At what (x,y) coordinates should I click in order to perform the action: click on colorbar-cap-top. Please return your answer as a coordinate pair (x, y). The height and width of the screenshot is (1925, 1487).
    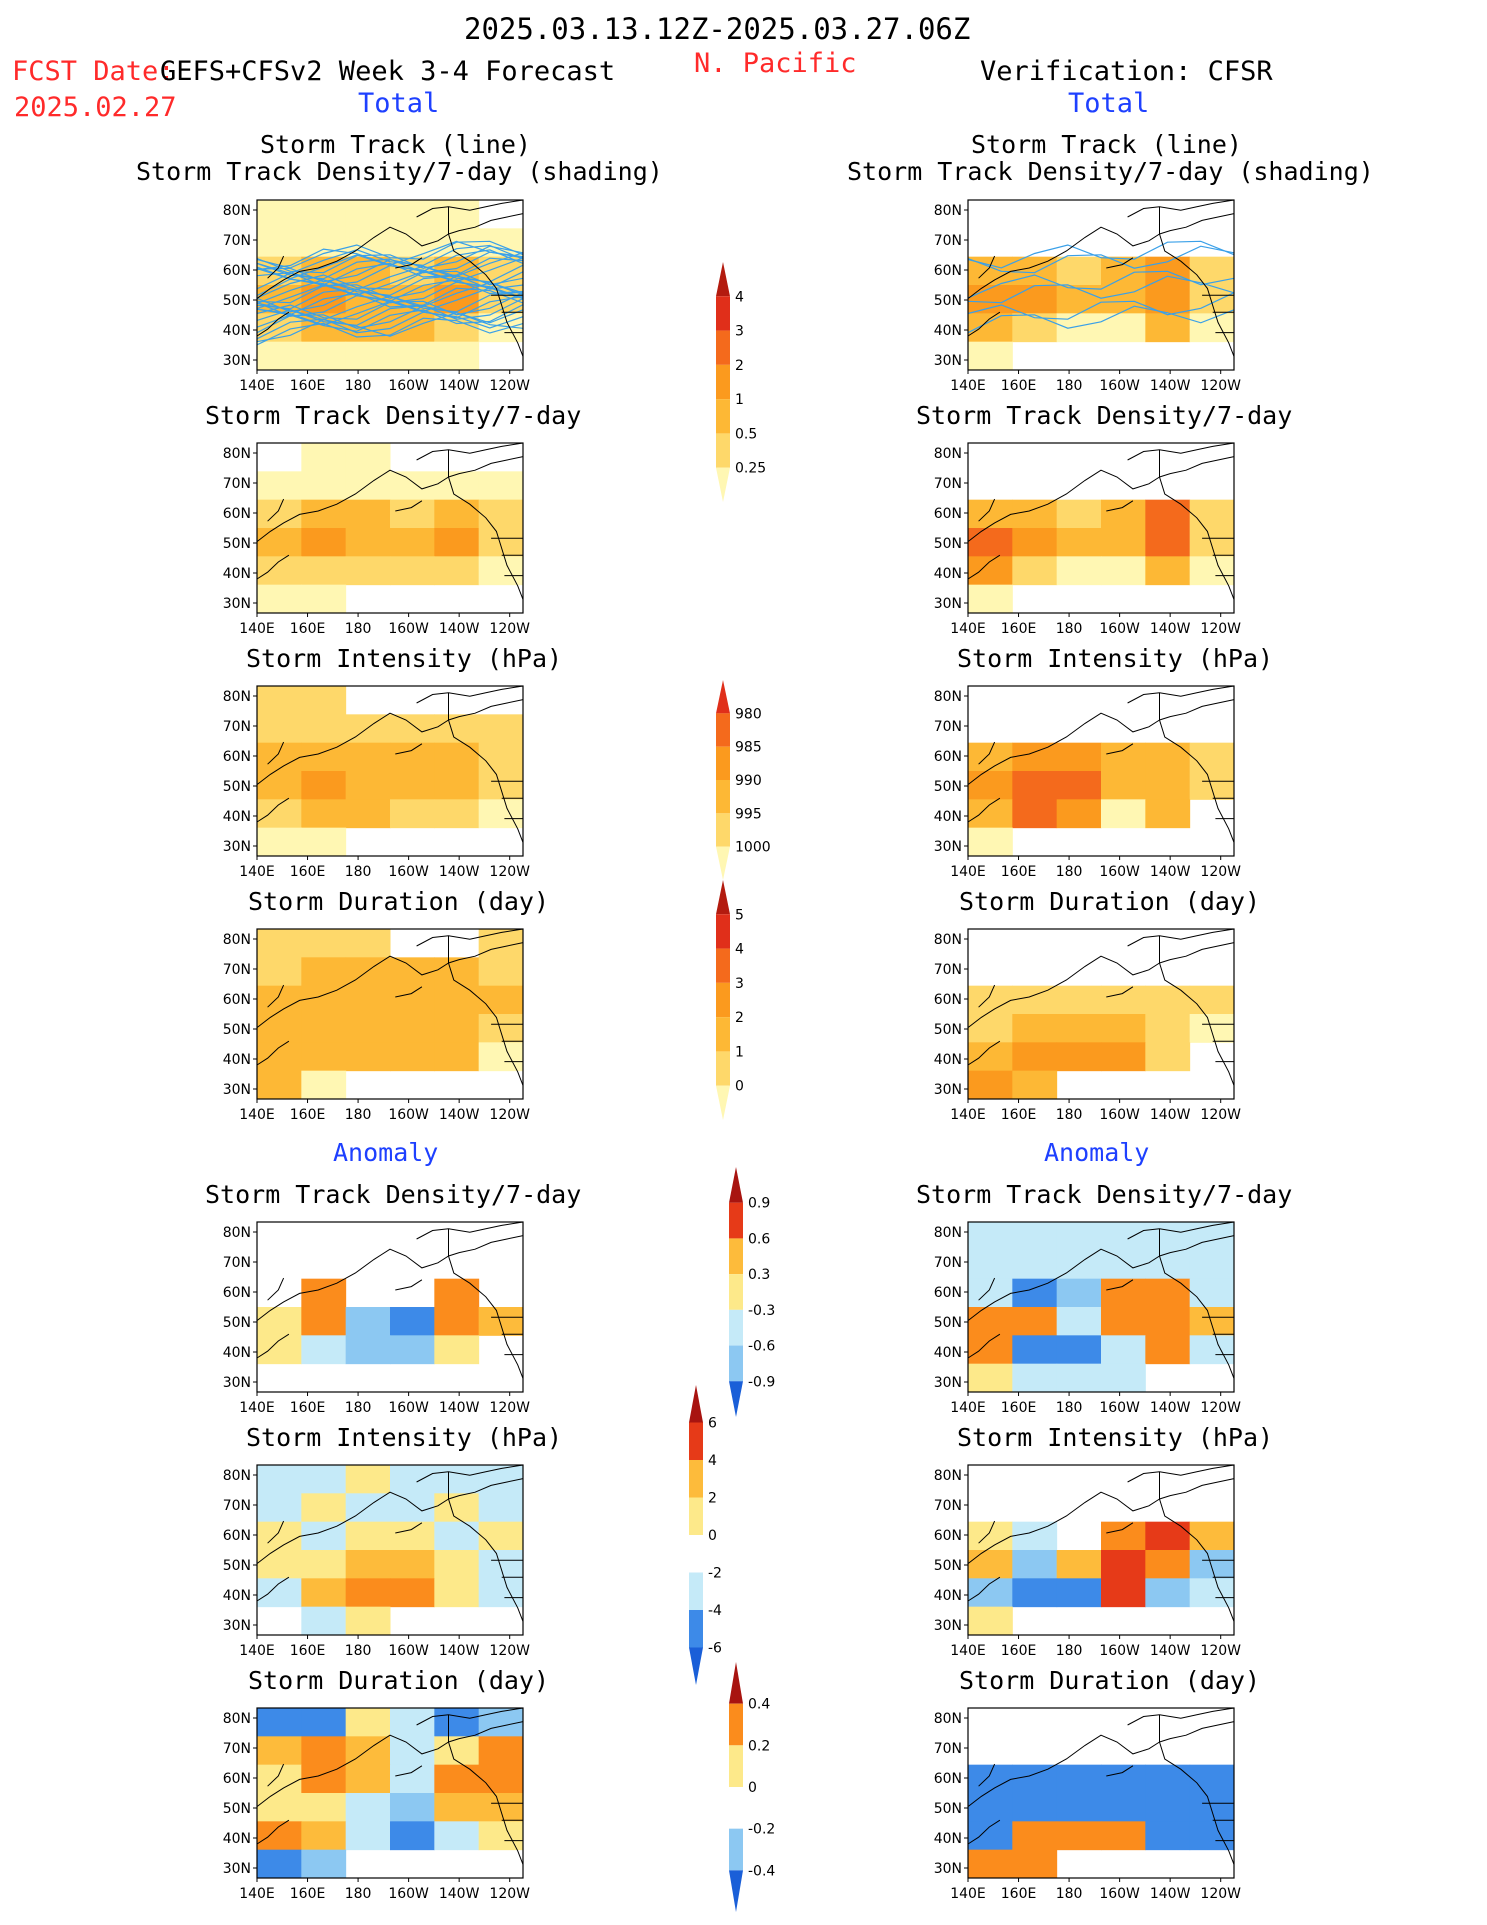
    Looking at the image, I should click on (723, 697).